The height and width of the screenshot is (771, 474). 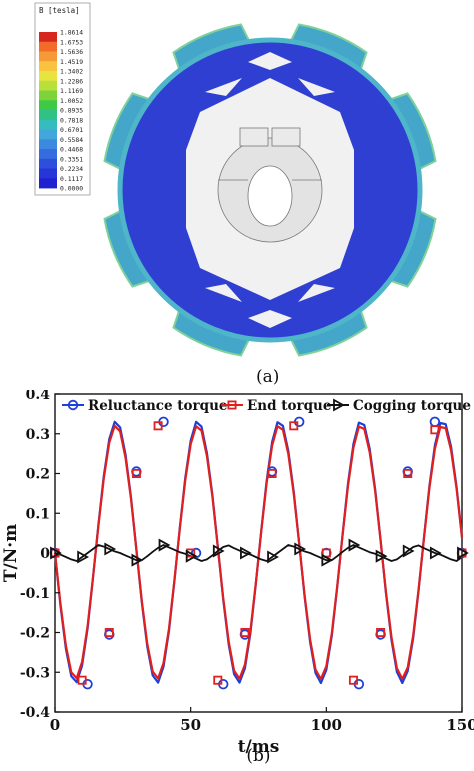 I want to click on y-tick-label: 0.3, so click(x=38, y=435).